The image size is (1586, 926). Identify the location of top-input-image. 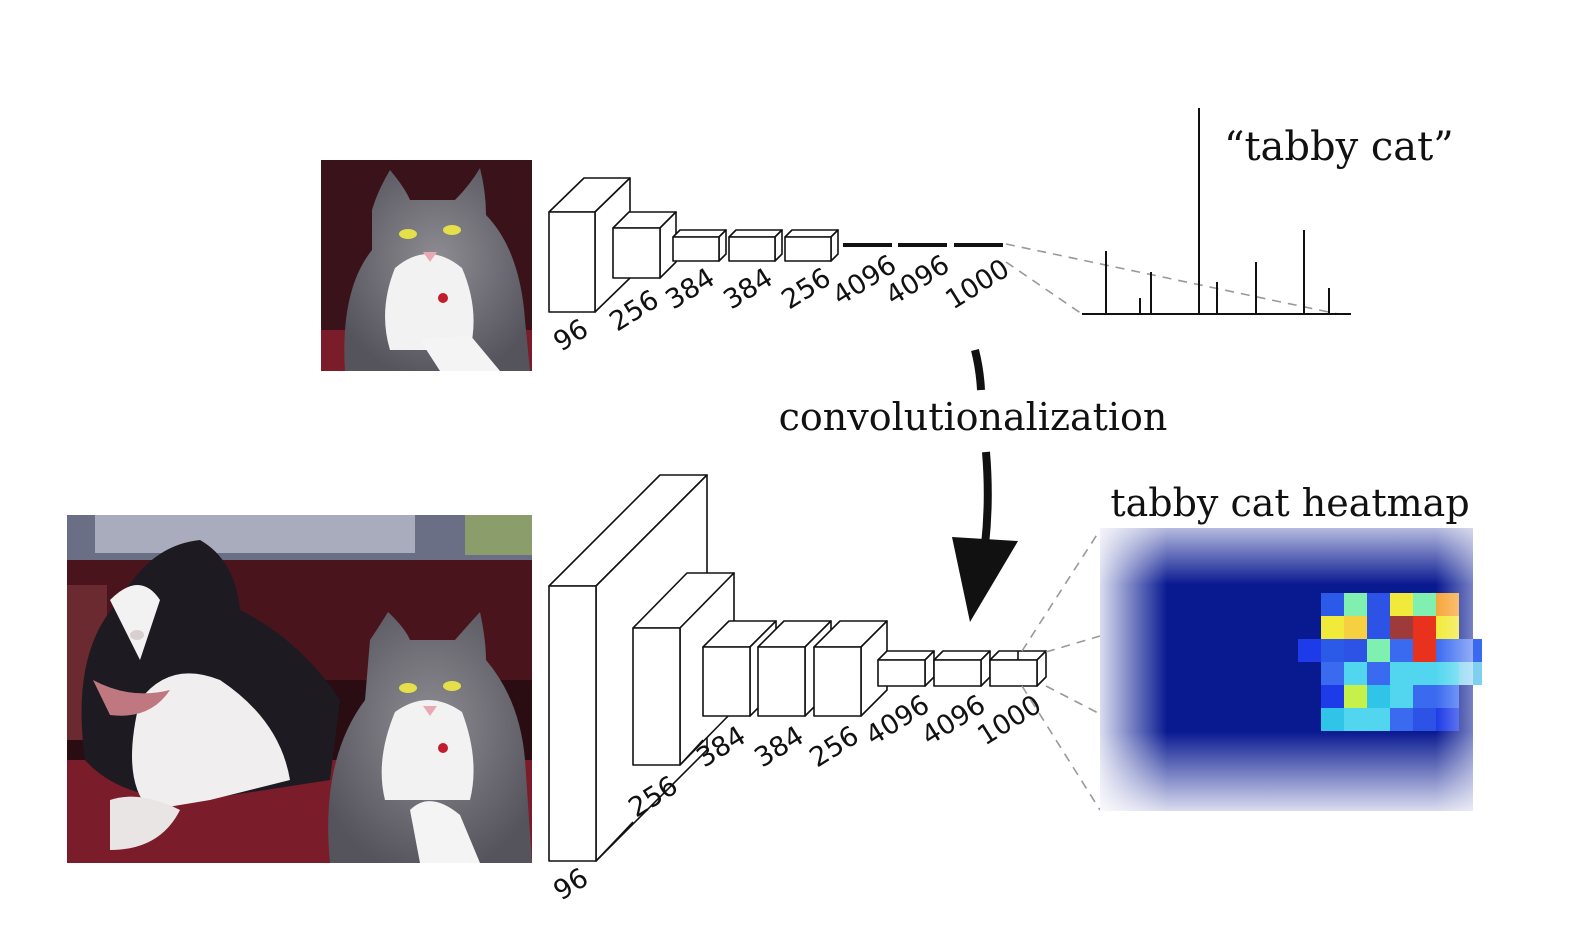
(426, 265).